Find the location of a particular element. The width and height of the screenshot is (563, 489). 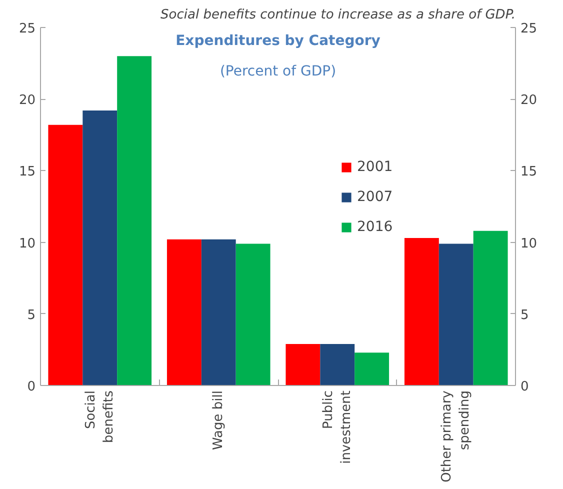

y-tick-label: 20 is located at coordinates (27, 100).